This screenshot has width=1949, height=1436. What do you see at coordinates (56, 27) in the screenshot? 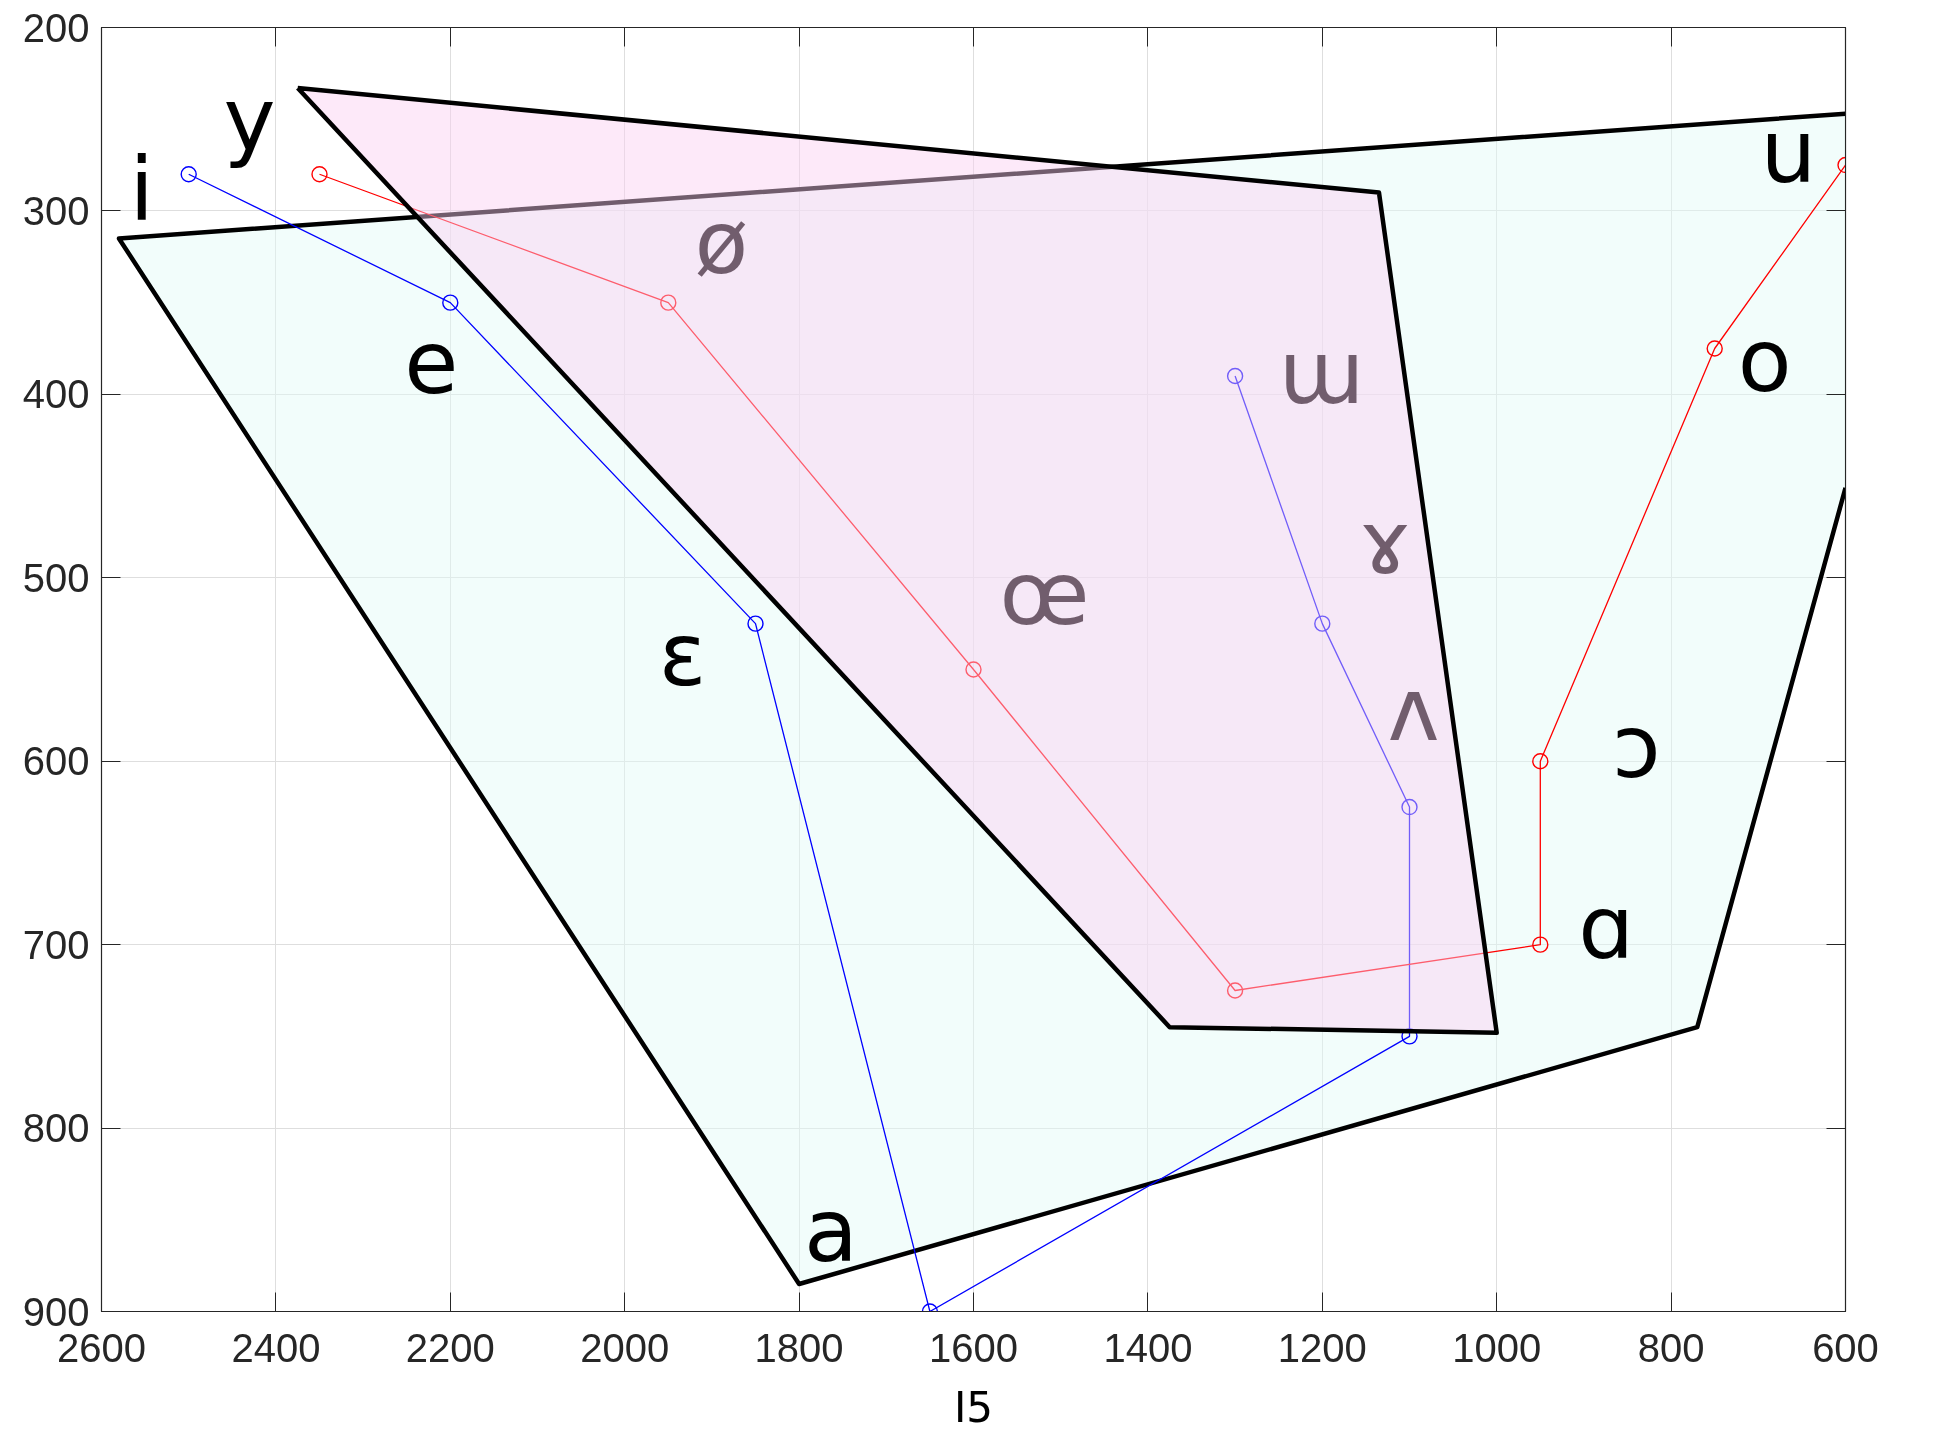
I see `y-tick-label: 200` at bounding box center [56, 27].